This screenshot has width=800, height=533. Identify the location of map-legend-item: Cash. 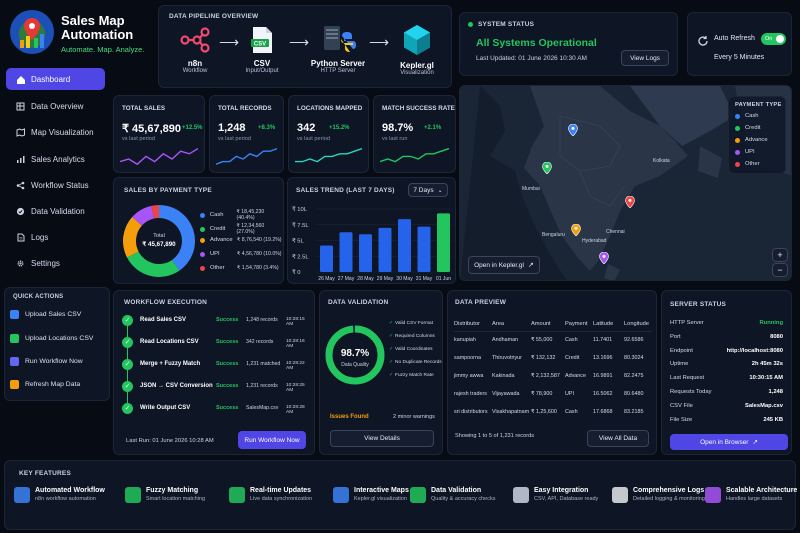
(747, 116).